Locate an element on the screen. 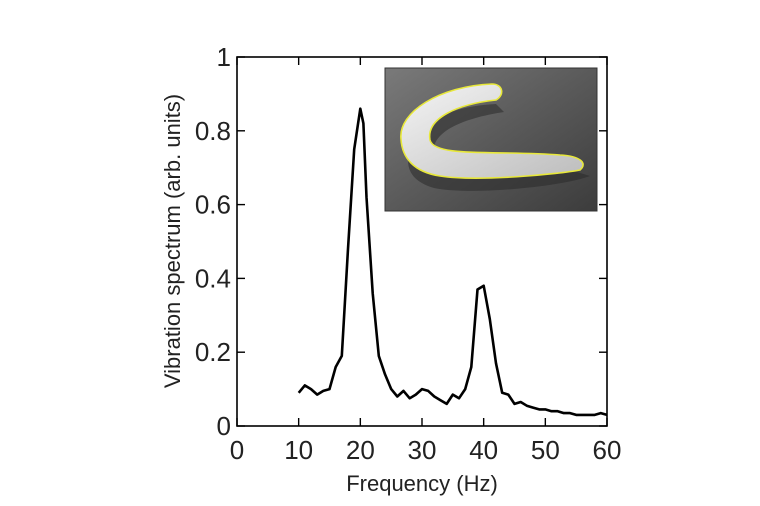  x-tick-label: 10 is located at coordinates (298, 450).